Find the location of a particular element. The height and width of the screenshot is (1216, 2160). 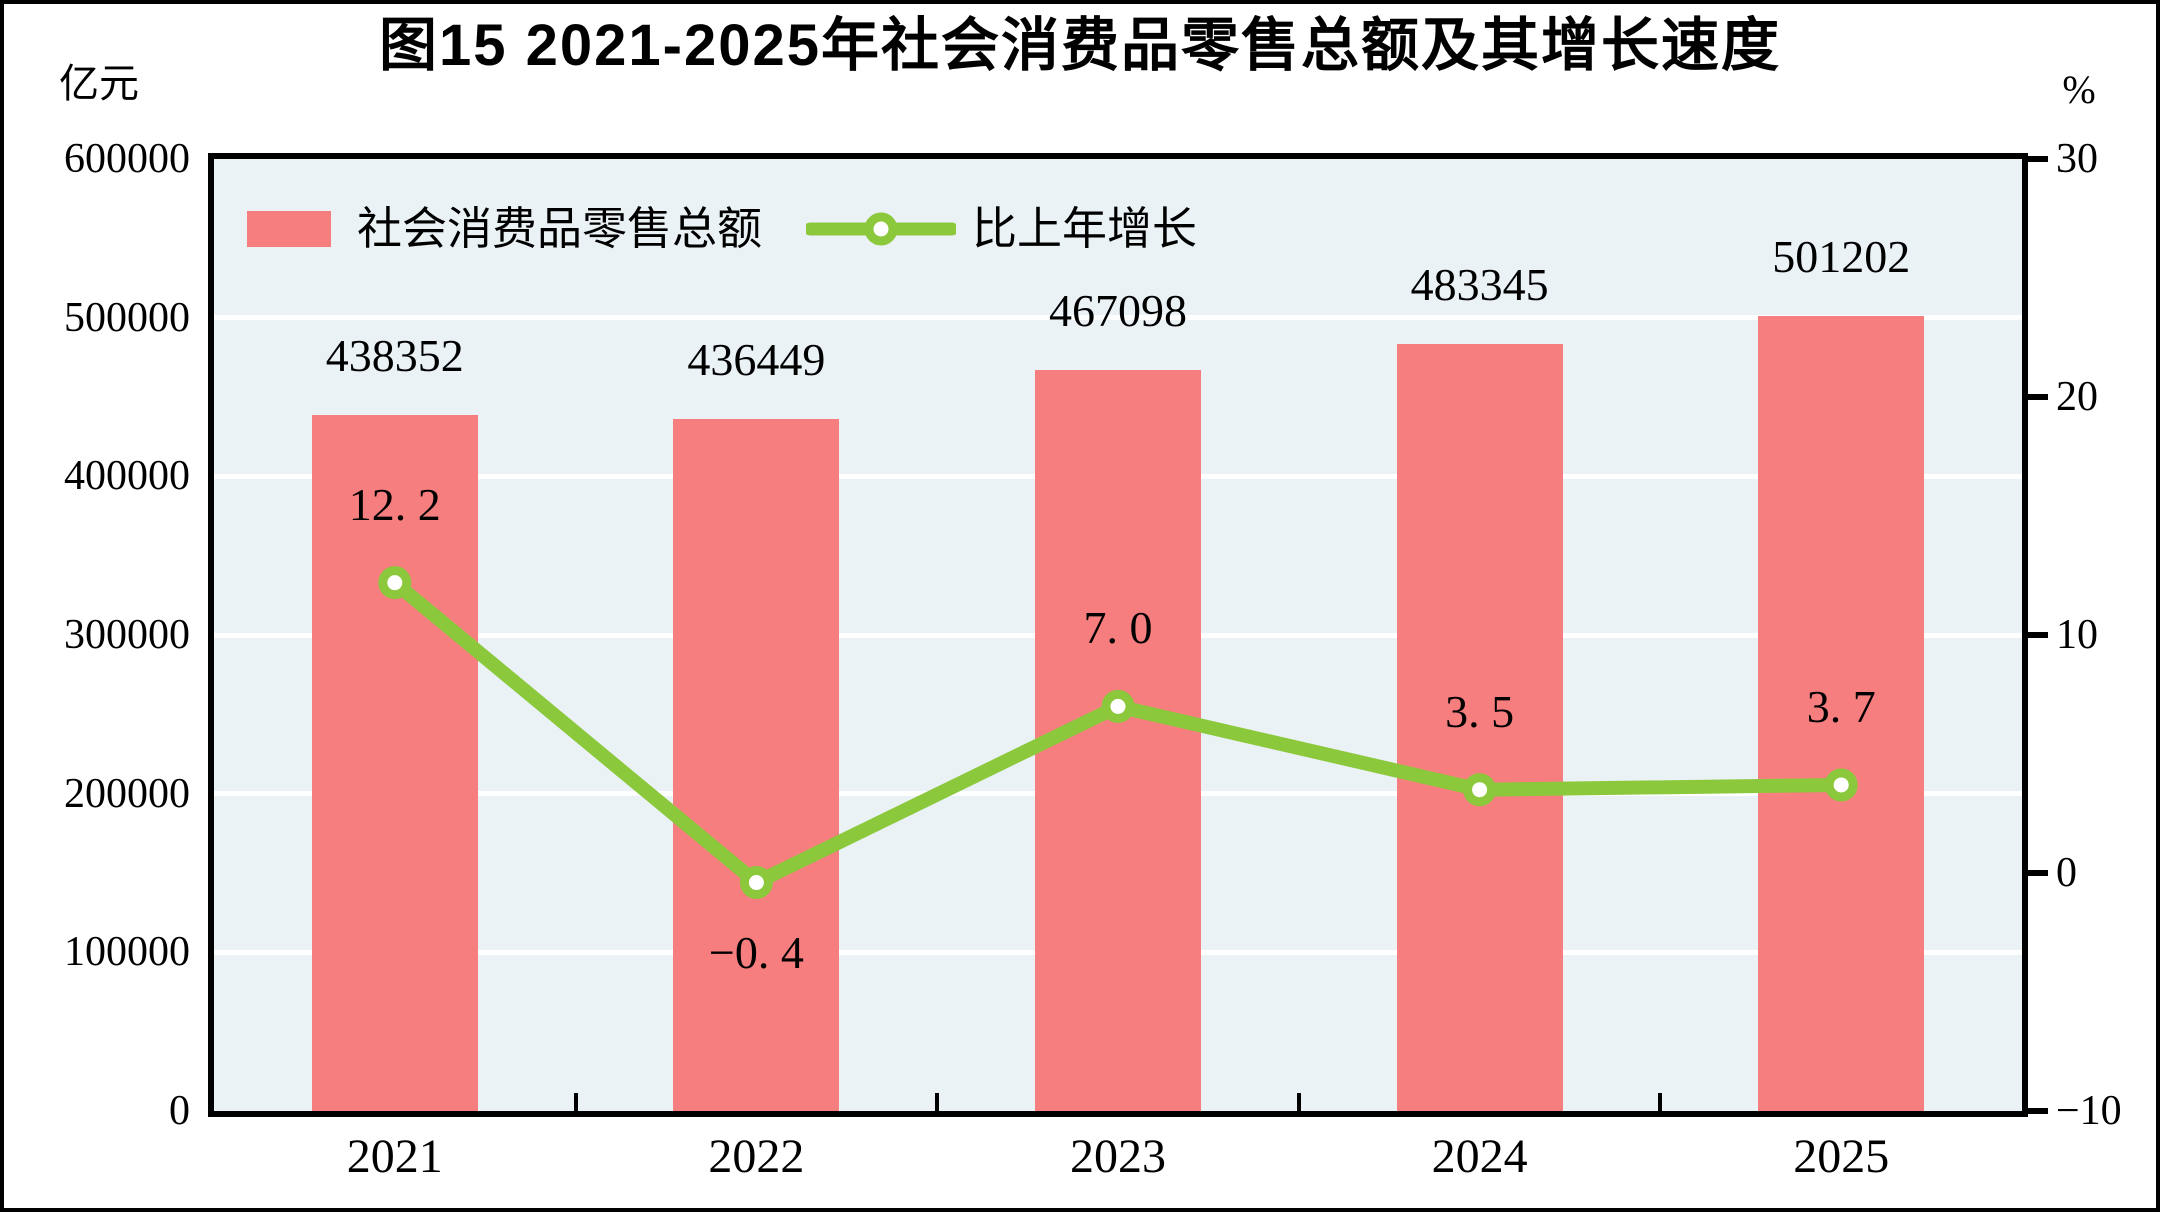

gridline is located at coordinates (1118, 318).